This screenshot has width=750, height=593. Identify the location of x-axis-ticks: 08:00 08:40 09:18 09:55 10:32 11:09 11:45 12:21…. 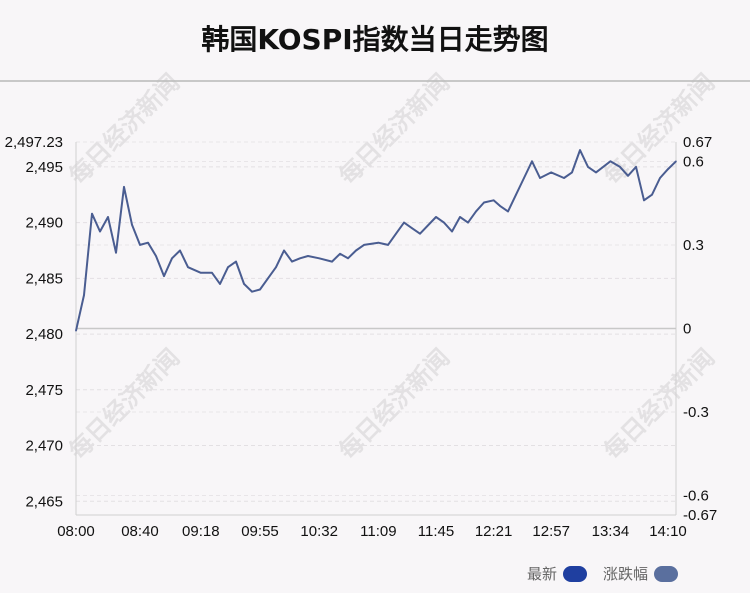
(372, 531).